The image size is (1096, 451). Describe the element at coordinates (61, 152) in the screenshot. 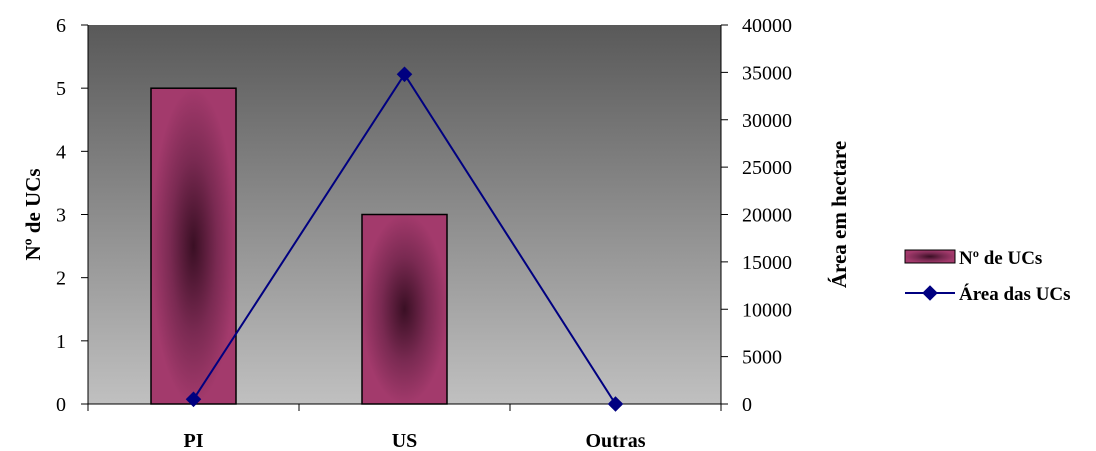

I see `left-tick-label: 4` at that location.